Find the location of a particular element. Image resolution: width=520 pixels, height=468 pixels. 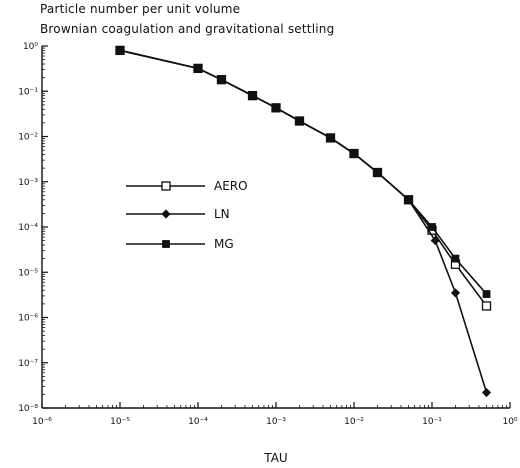

x-axis-label: TAU is located at coordinates (275, 458).